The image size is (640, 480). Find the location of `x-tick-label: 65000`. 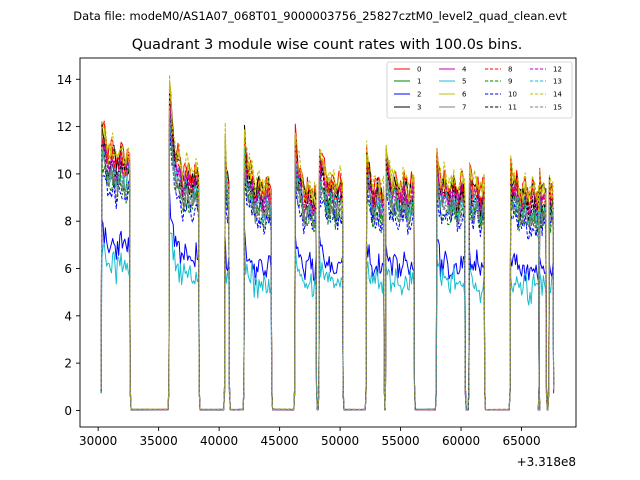

x-tick-label: 65000 is located at coordinates (521, 441).